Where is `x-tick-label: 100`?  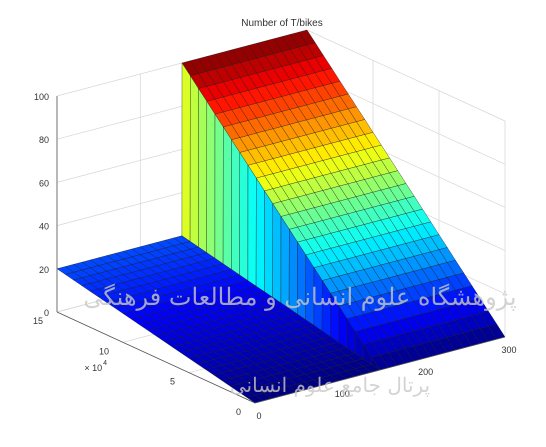
x-tick-label: 100 is located at coordinates (342, 394).